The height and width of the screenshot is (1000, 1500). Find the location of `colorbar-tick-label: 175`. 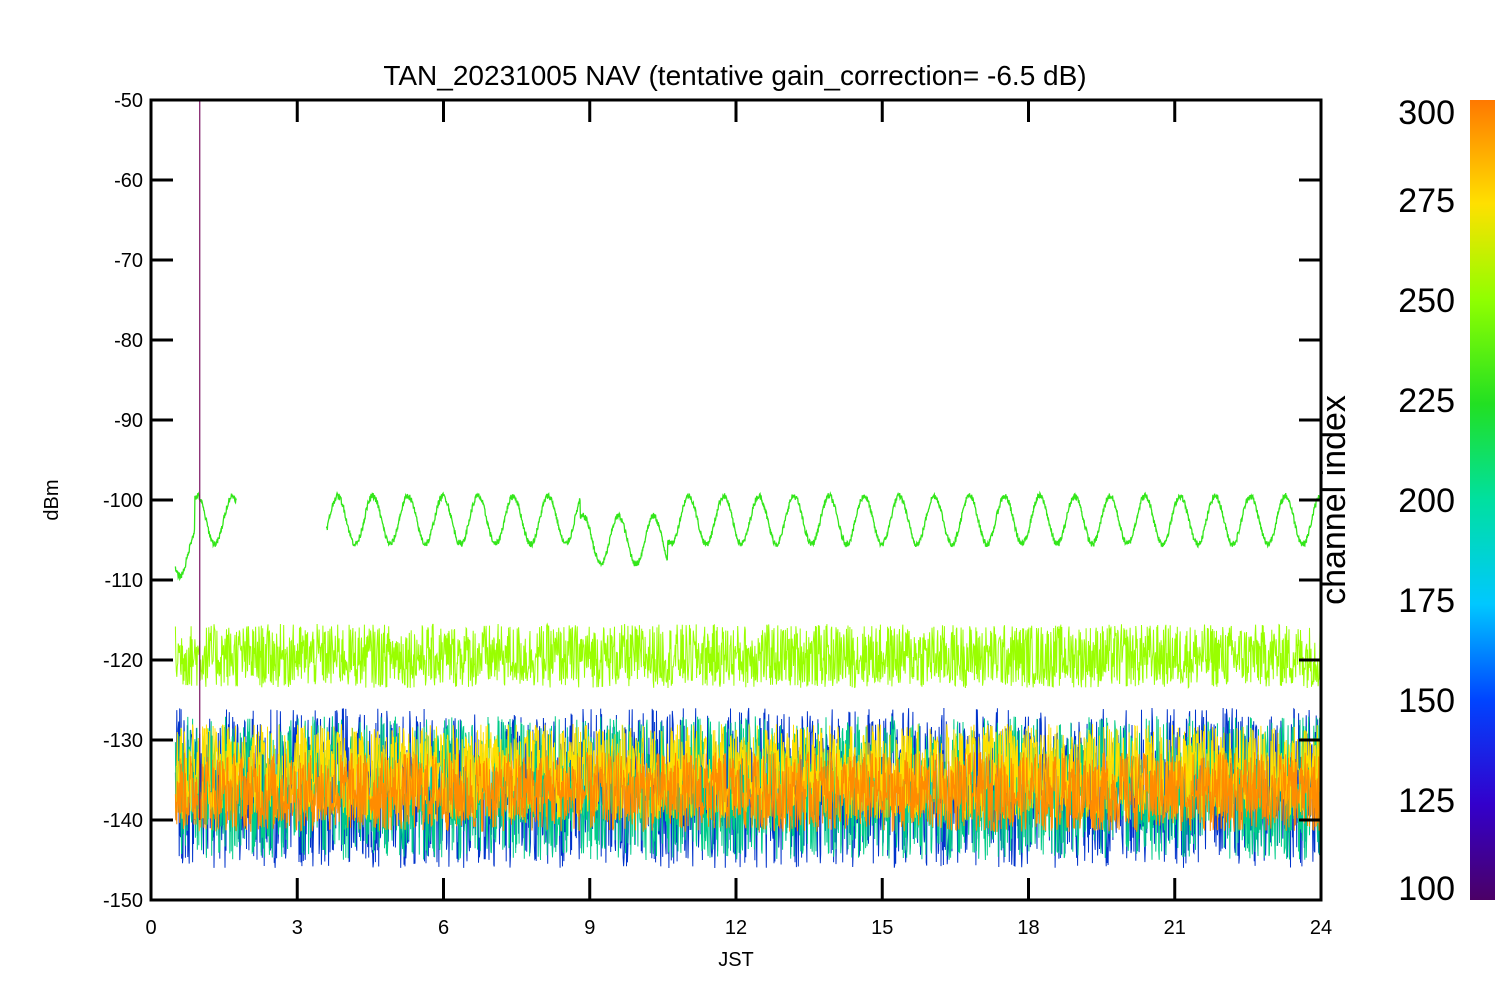

colorbar-tick-label: 175 is located at coordinates (1426, 601).